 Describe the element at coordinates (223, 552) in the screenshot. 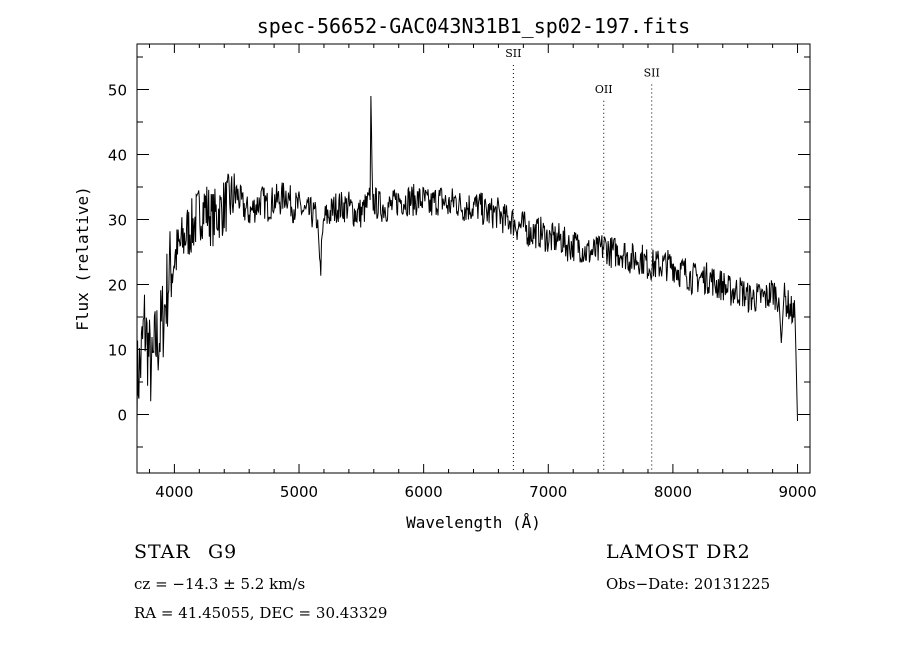

I see `object-subclass: G9` at that location.